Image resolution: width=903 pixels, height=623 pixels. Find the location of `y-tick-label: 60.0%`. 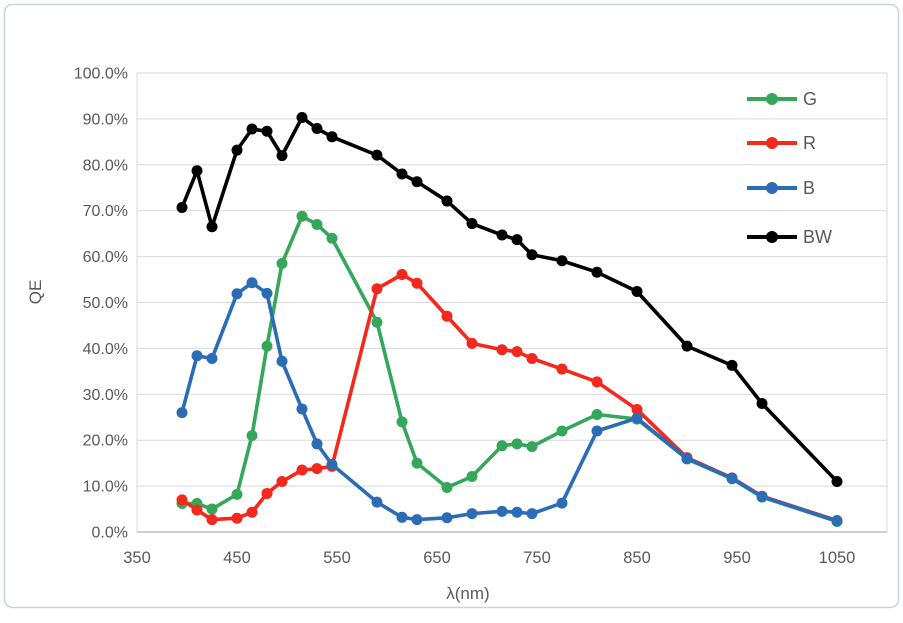

y-tick-label: 60.0% is located at coordinates (105, 257).